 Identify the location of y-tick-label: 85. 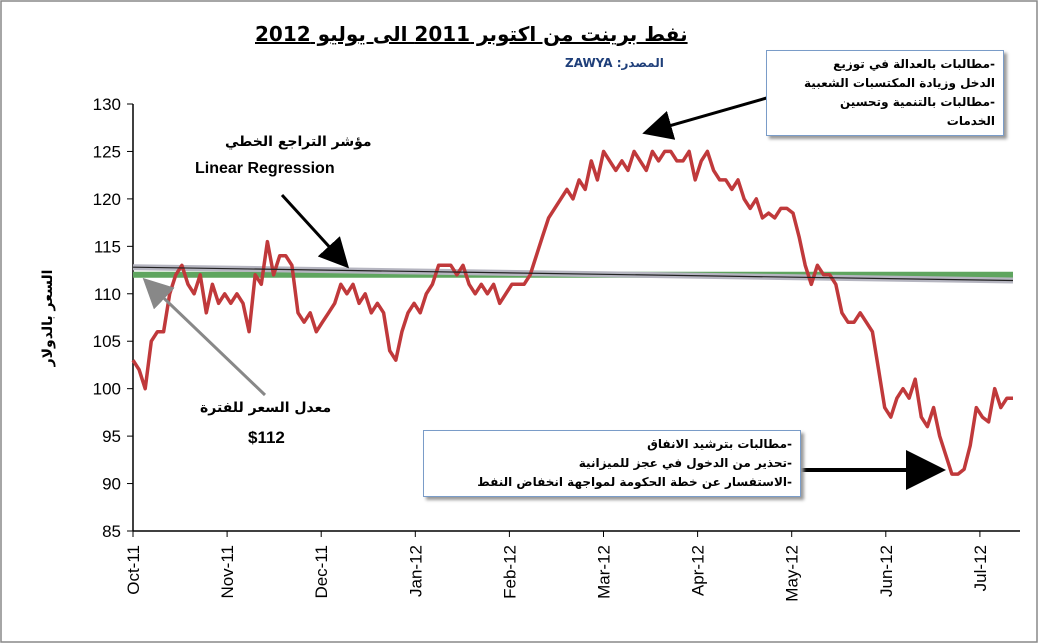
(111, 531).